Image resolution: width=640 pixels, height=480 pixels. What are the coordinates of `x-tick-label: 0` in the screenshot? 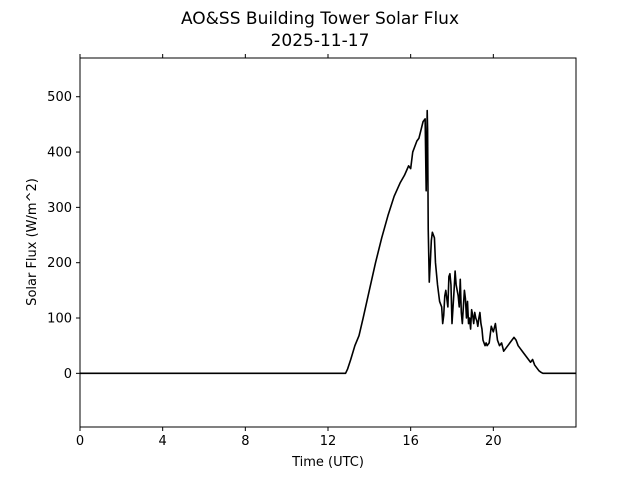 It's located at (80, 441).